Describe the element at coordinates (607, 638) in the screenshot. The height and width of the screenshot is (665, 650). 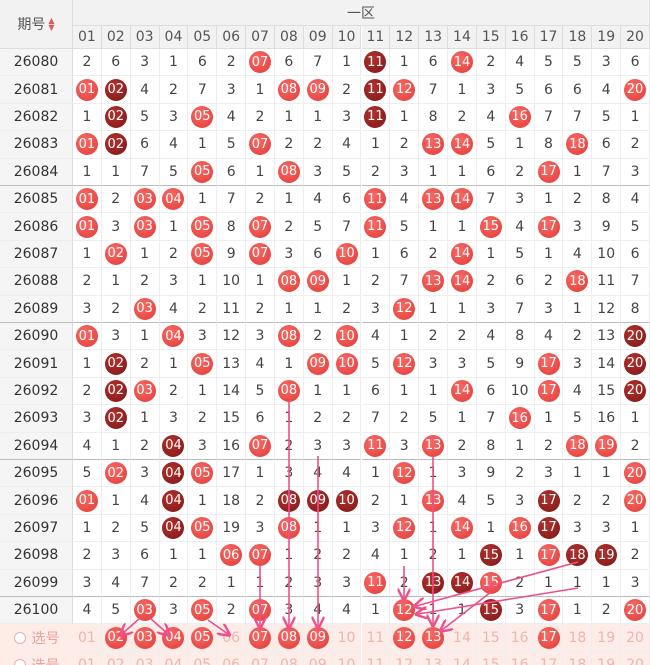
I see `cell: 19` at that location.